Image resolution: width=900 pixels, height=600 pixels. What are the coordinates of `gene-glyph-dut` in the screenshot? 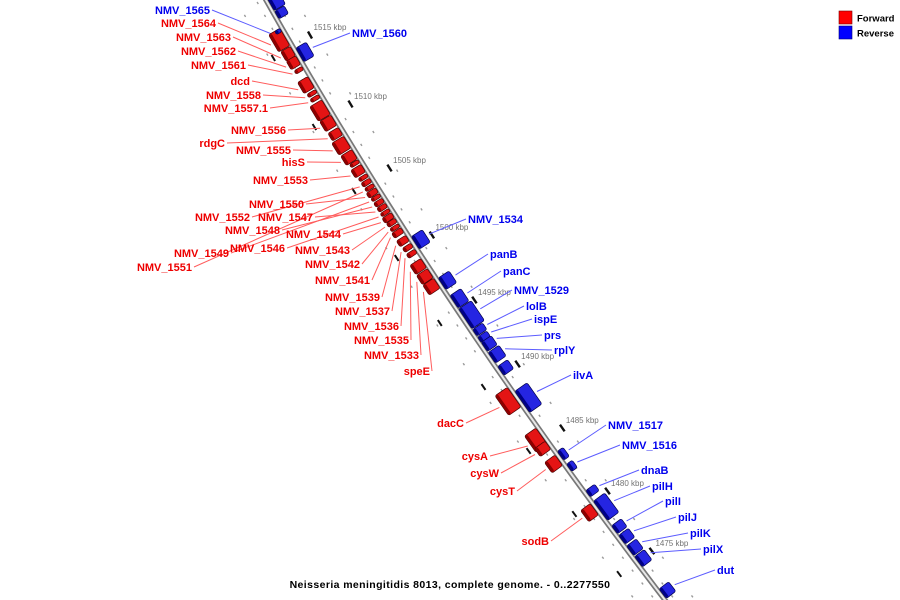 It's located at (667, 590).